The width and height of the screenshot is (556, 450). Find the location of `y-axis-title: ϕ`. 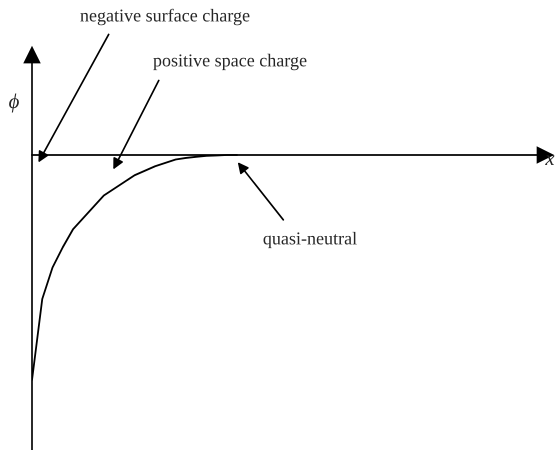

y-axis-title: ϕ is located at coordinates (14, 103).